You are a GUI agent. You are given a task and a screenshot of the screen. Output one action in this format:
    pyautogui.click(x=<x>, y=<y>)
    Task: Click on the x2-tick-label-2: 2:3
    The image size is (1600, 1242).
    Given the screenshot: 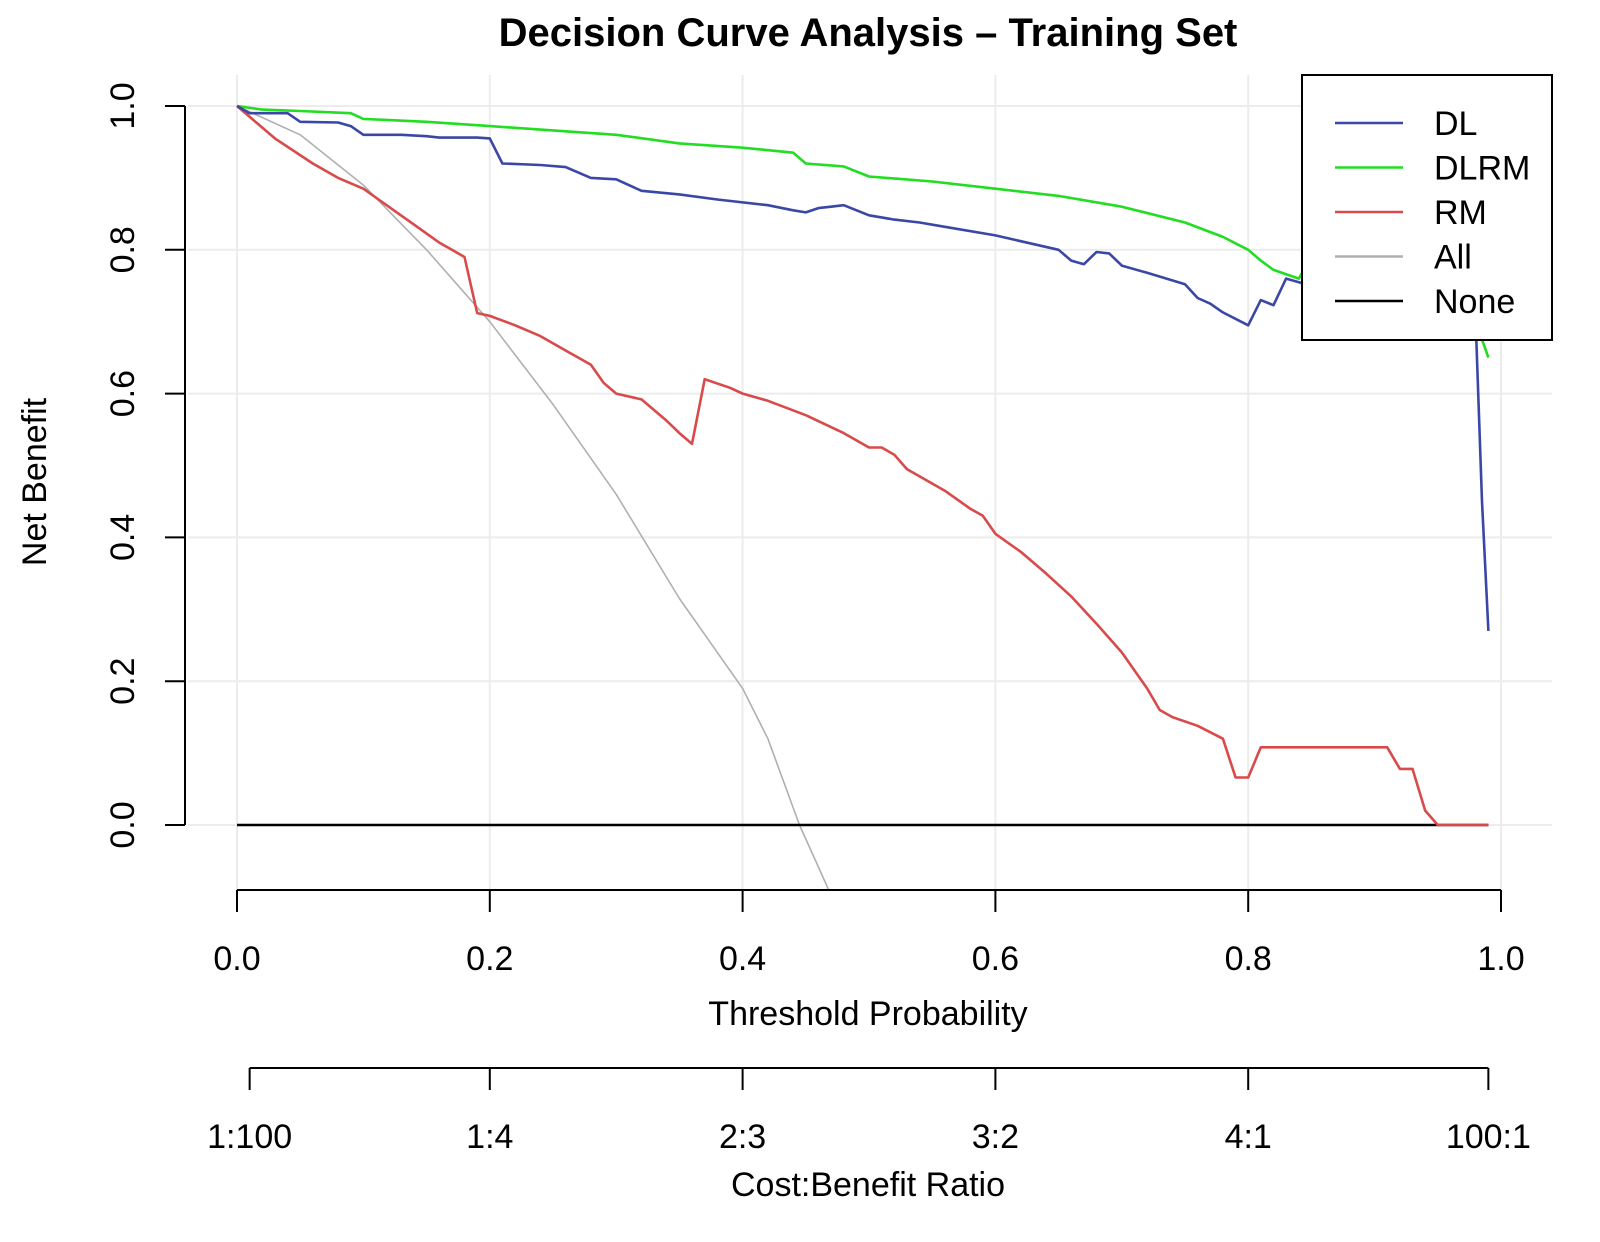 What is the action you would take?
    pyautogui.click(x=742, y=1137)
    